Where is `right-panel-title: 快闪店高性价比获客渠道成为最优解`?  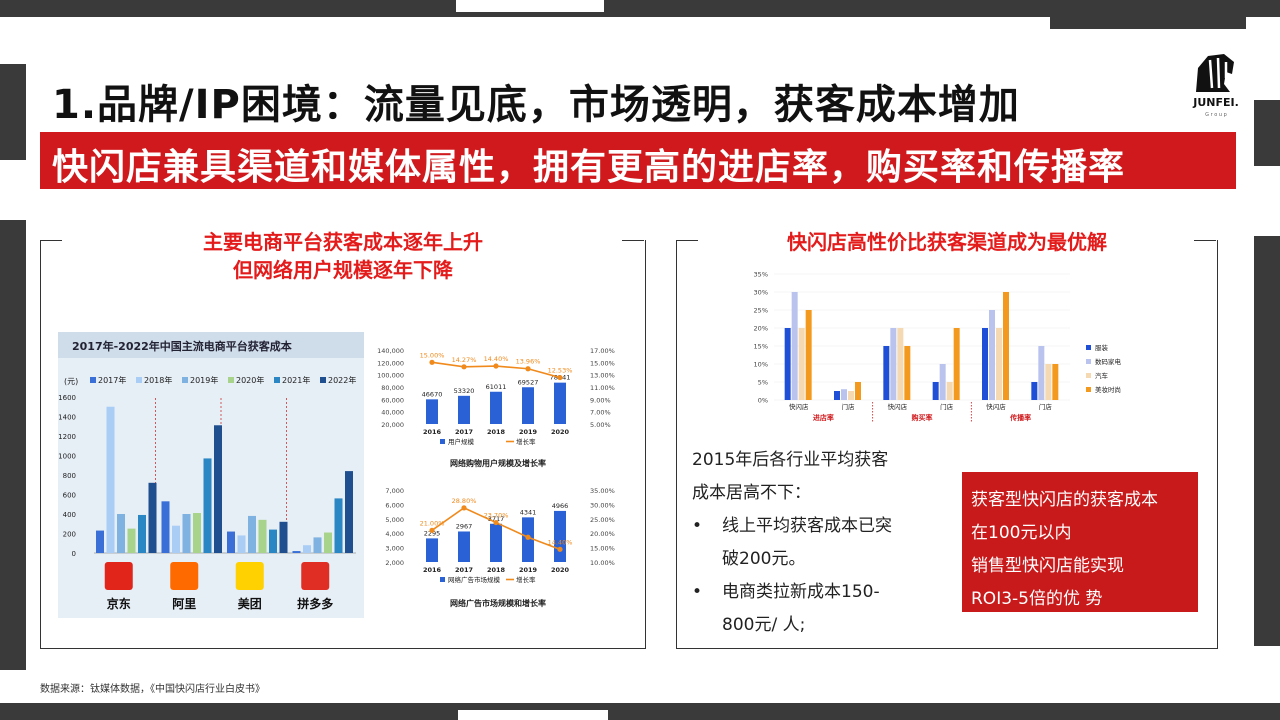
right-panel-title: 快闪店高性价比获客渠道成为最优解 is located at coordinates (947, 242).